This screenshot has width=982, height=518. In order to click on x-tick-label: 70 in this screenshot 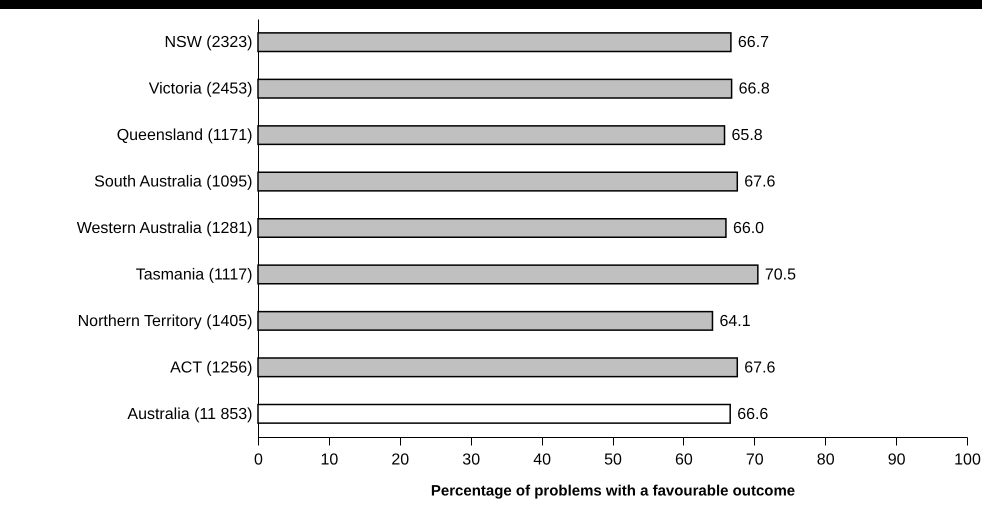, I will do `click(755, 460)`.